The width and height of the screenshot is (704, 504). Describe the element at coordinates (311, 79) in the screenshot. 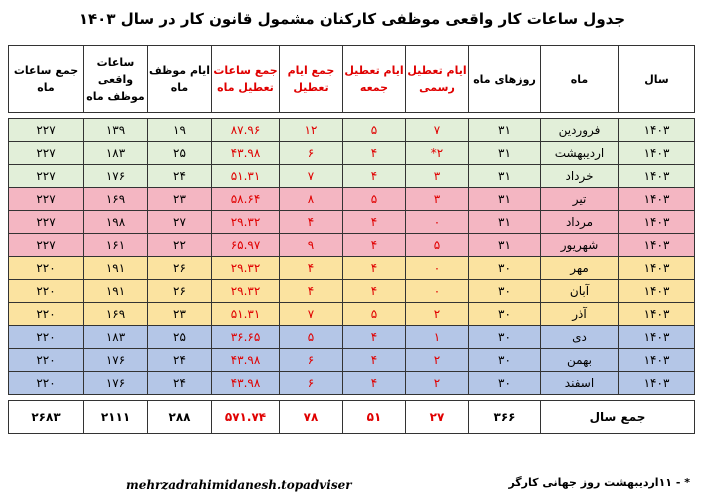

I see `header-total-holidays: جمع ایام تعطیل` at that location.